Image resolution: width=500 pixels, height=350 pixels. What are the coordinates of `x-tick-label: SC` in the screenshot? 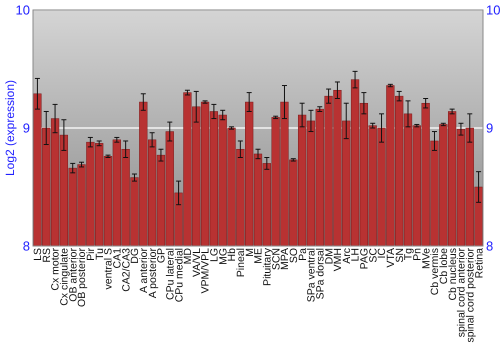 It's located at (373, 255).